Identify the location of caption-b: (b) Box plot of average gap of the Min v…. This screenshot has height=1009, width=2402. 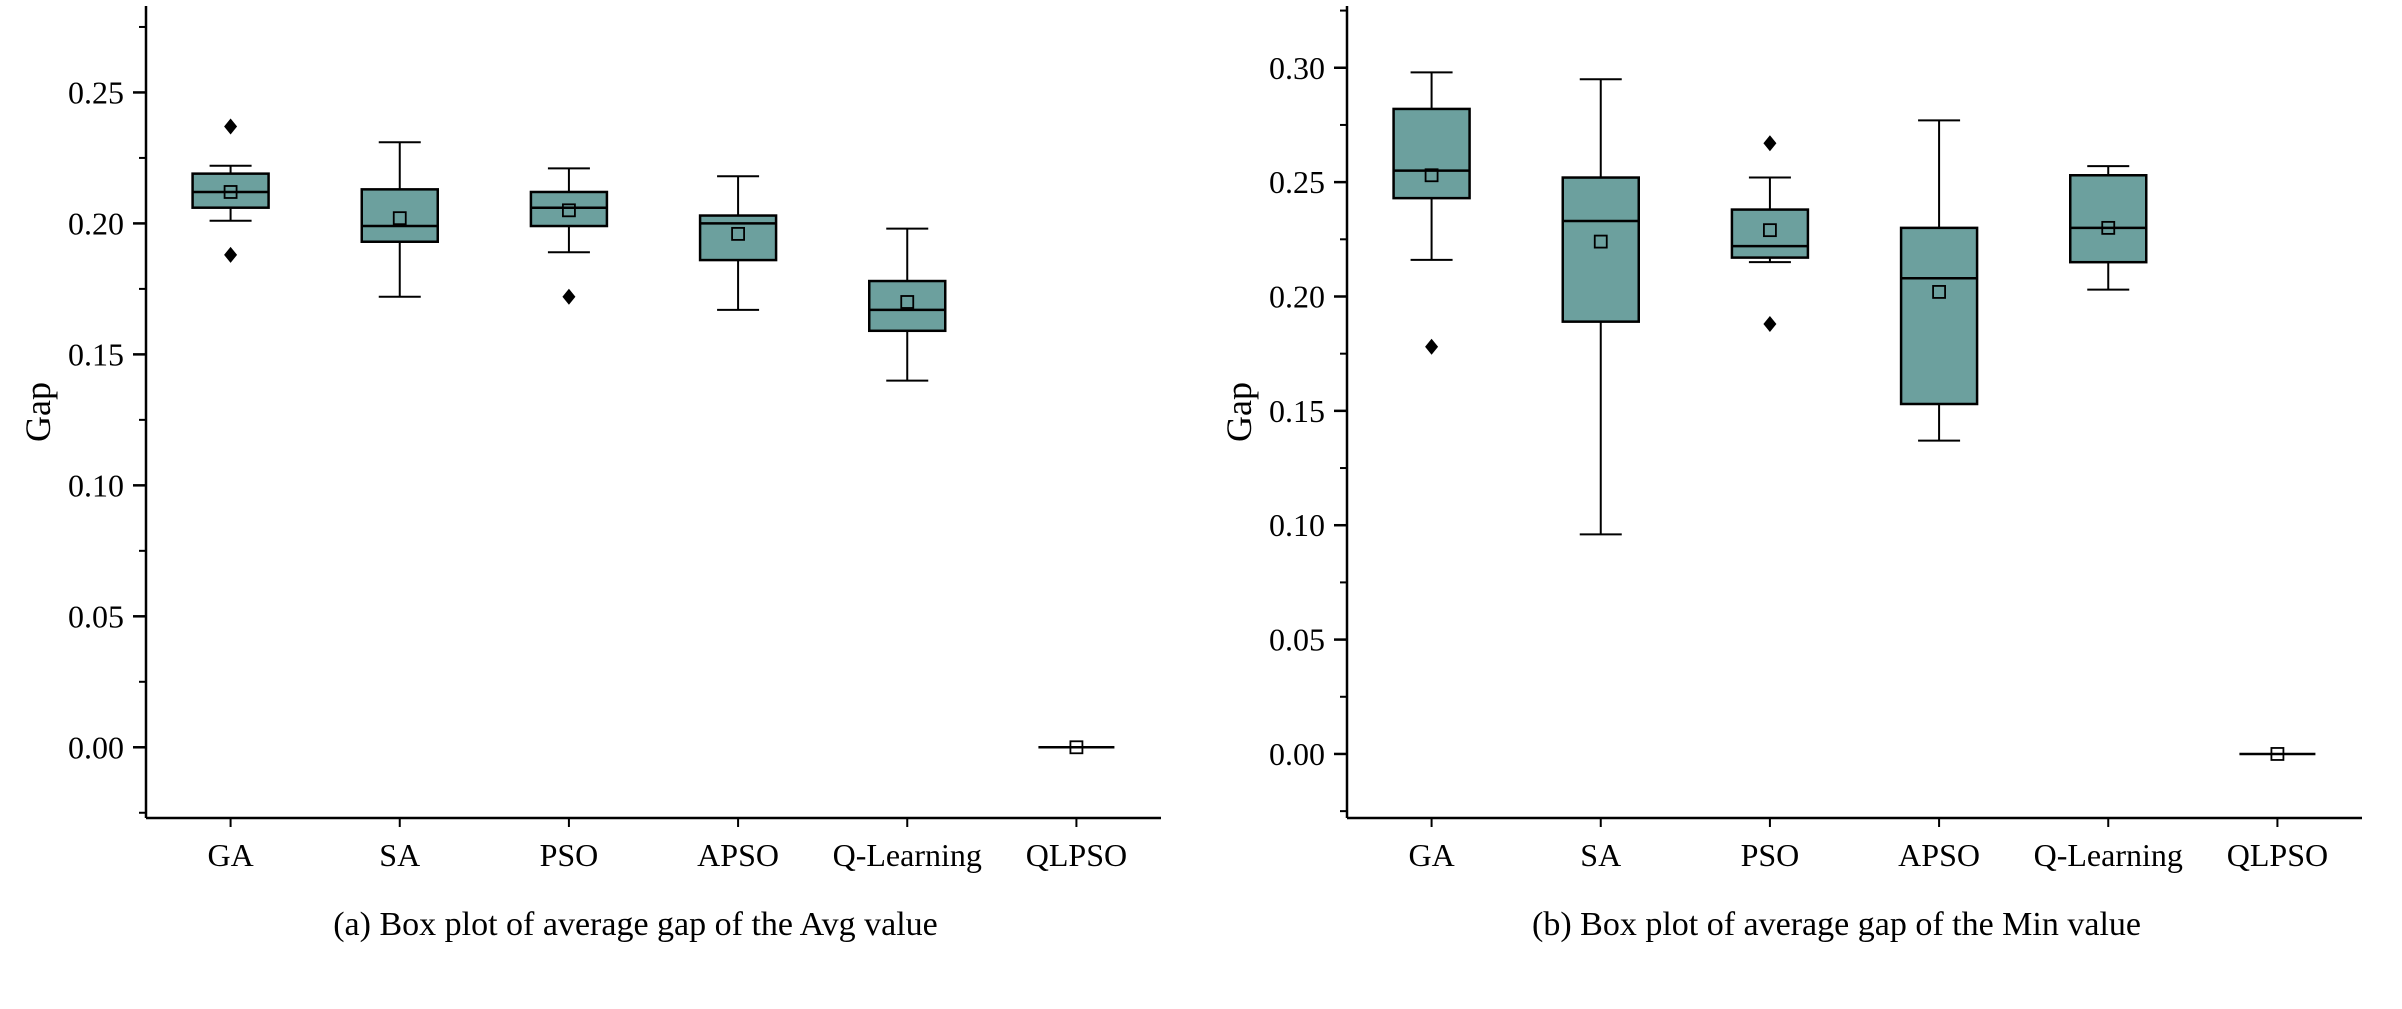
(1836, 924).